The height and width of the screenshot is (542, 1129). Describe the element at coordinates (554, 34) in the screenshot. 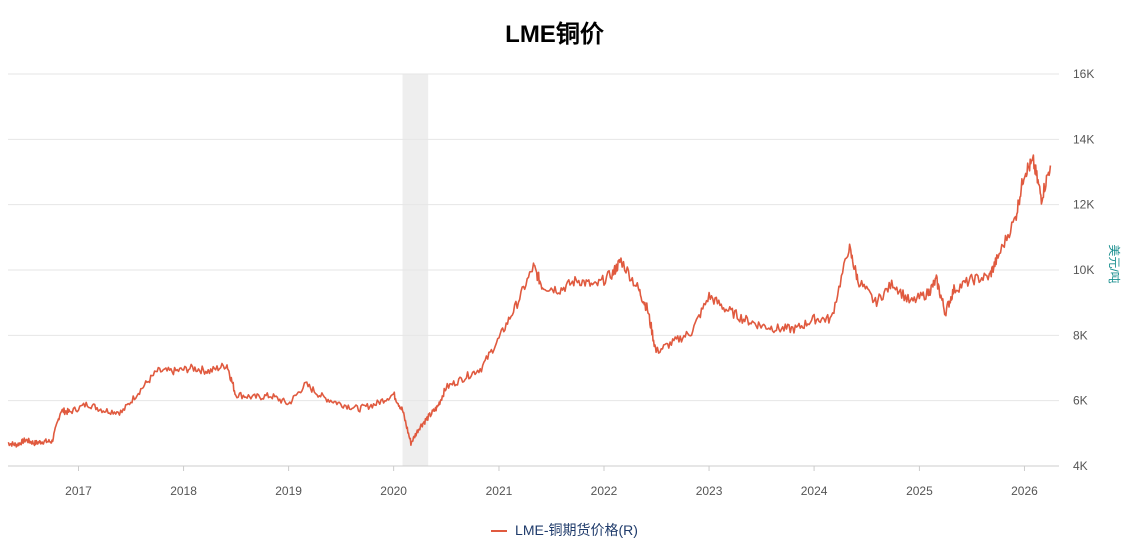

I see `chart-title: LME铜价` at that location.